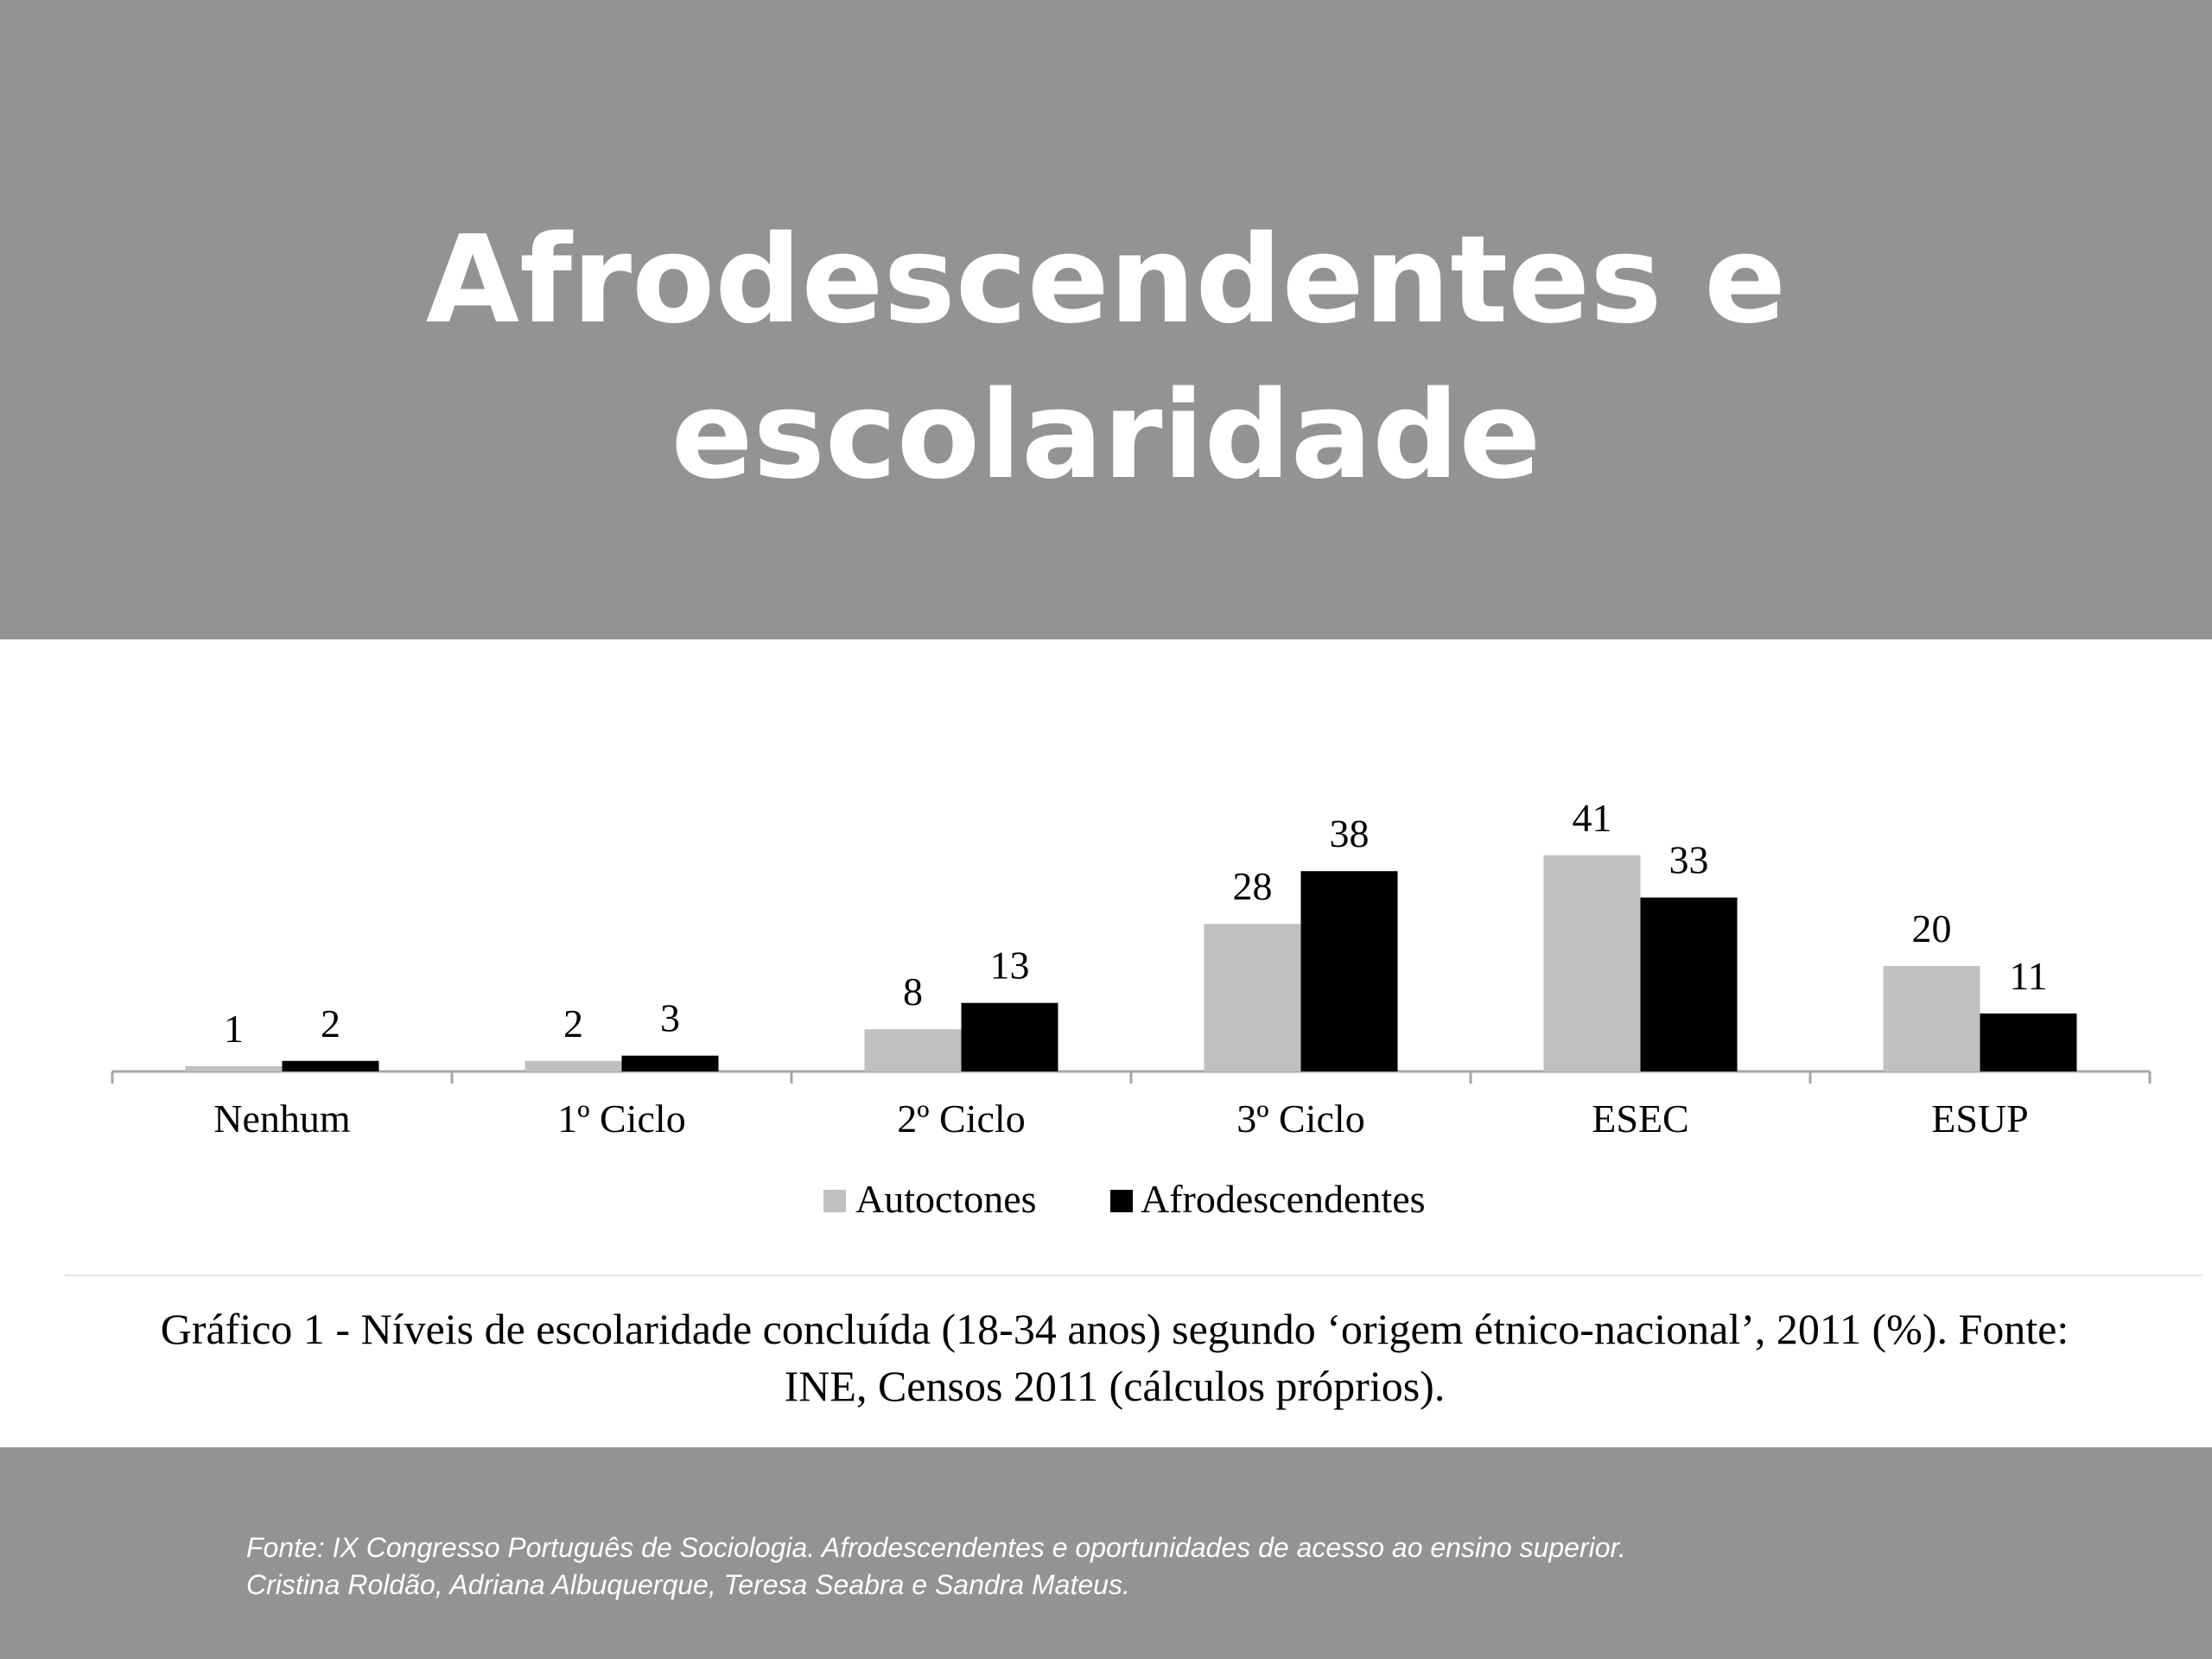 This screenshot has width=2212, height=1659. What do you see at coordinates (670, 1018) in the screenshot?
I see `data-label: 3` at bounding box center [670, 1018].